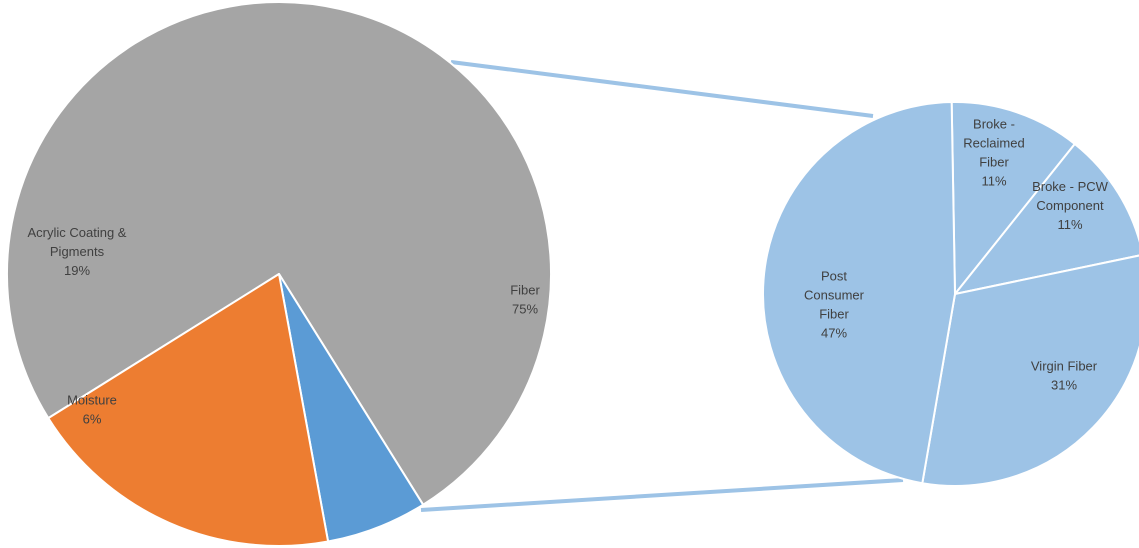 The height and width of the screenshot is (548, 1139). I want to click on data-label-broke-reclaimed-fiber: Broke -Reclaimed Fiber 11%, so click(993, 153).